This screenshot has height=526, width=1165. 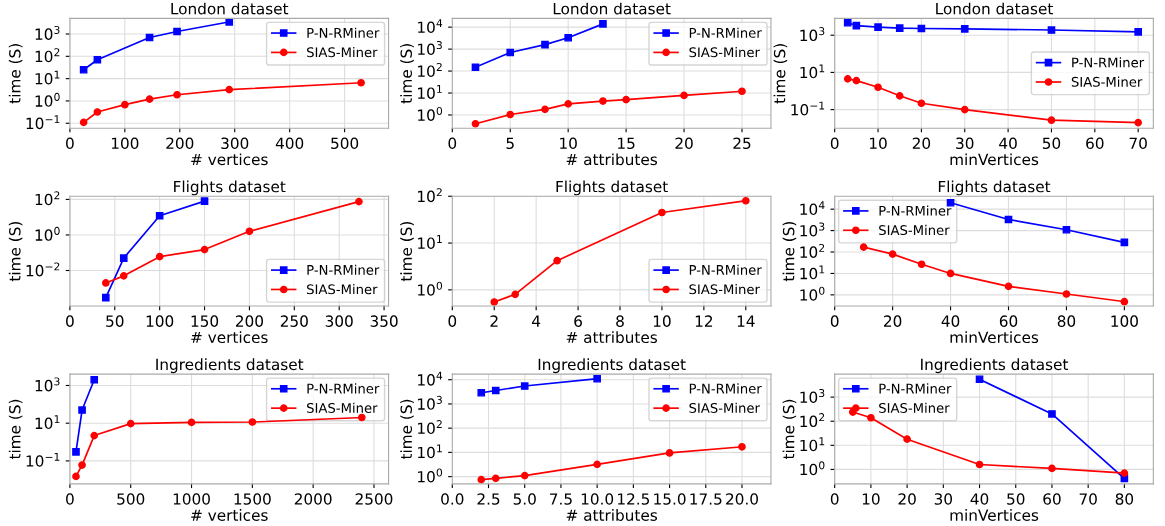 What do you see at coordinates (488, 499) in the screenshot?
I see `x-tick-label: 2.5` at bounding box center [488, 499].